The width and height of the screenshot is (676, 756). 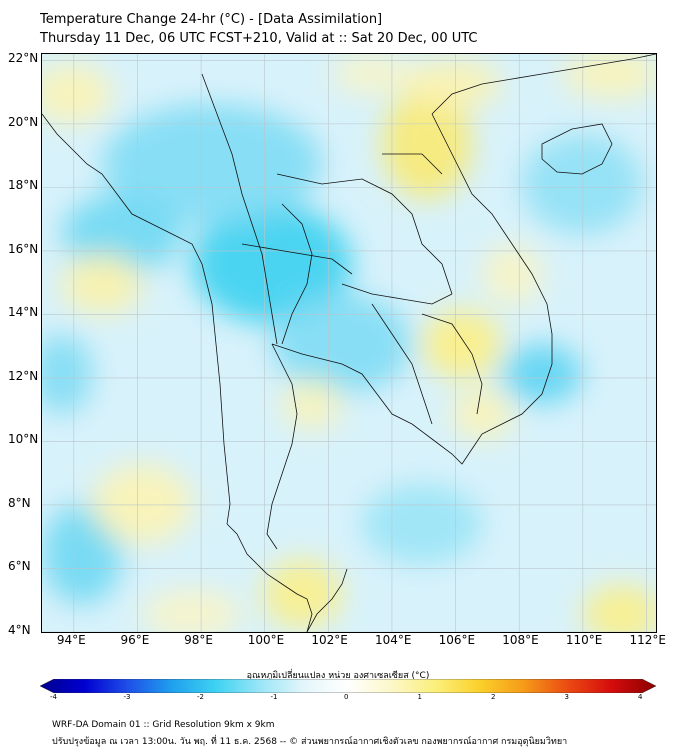 What do you see at coordinates (23, 375) in the screenshot?
I see `latitude-label: 12°N` at bounding box center [23, 375].